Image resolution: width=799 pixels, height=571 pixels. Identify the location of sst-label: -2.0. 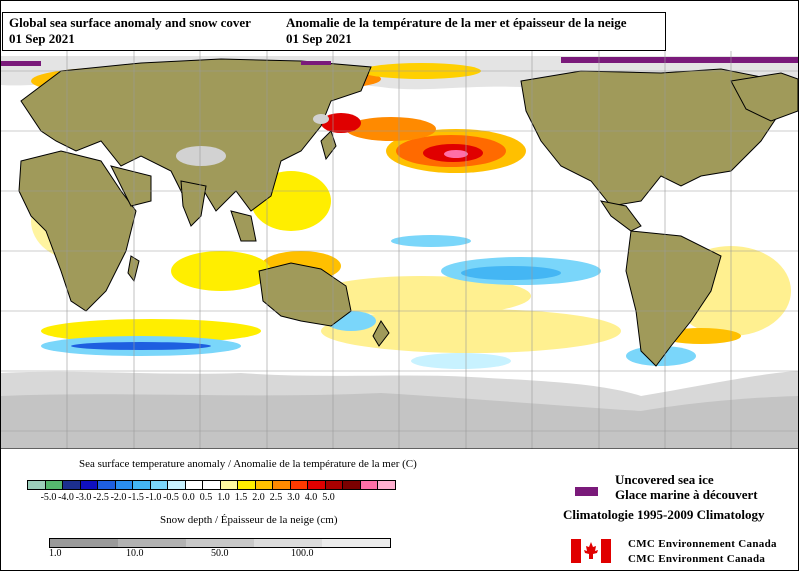
(118, 497).